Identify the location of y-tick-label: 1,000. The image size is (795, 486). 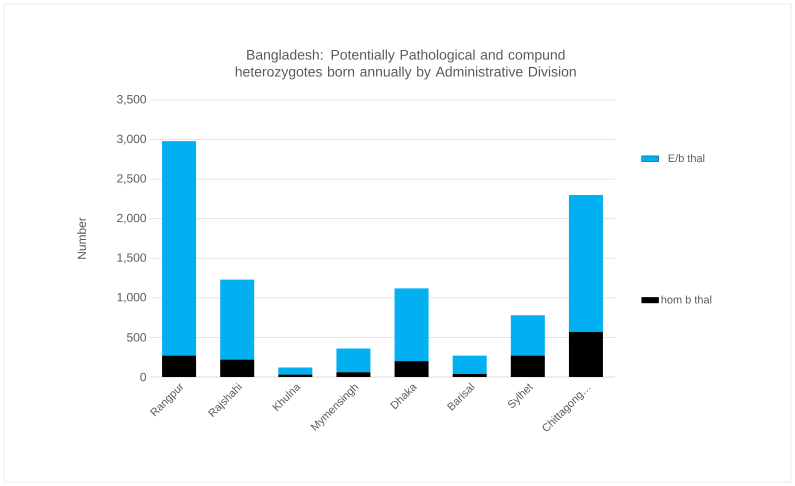
(131, 297).